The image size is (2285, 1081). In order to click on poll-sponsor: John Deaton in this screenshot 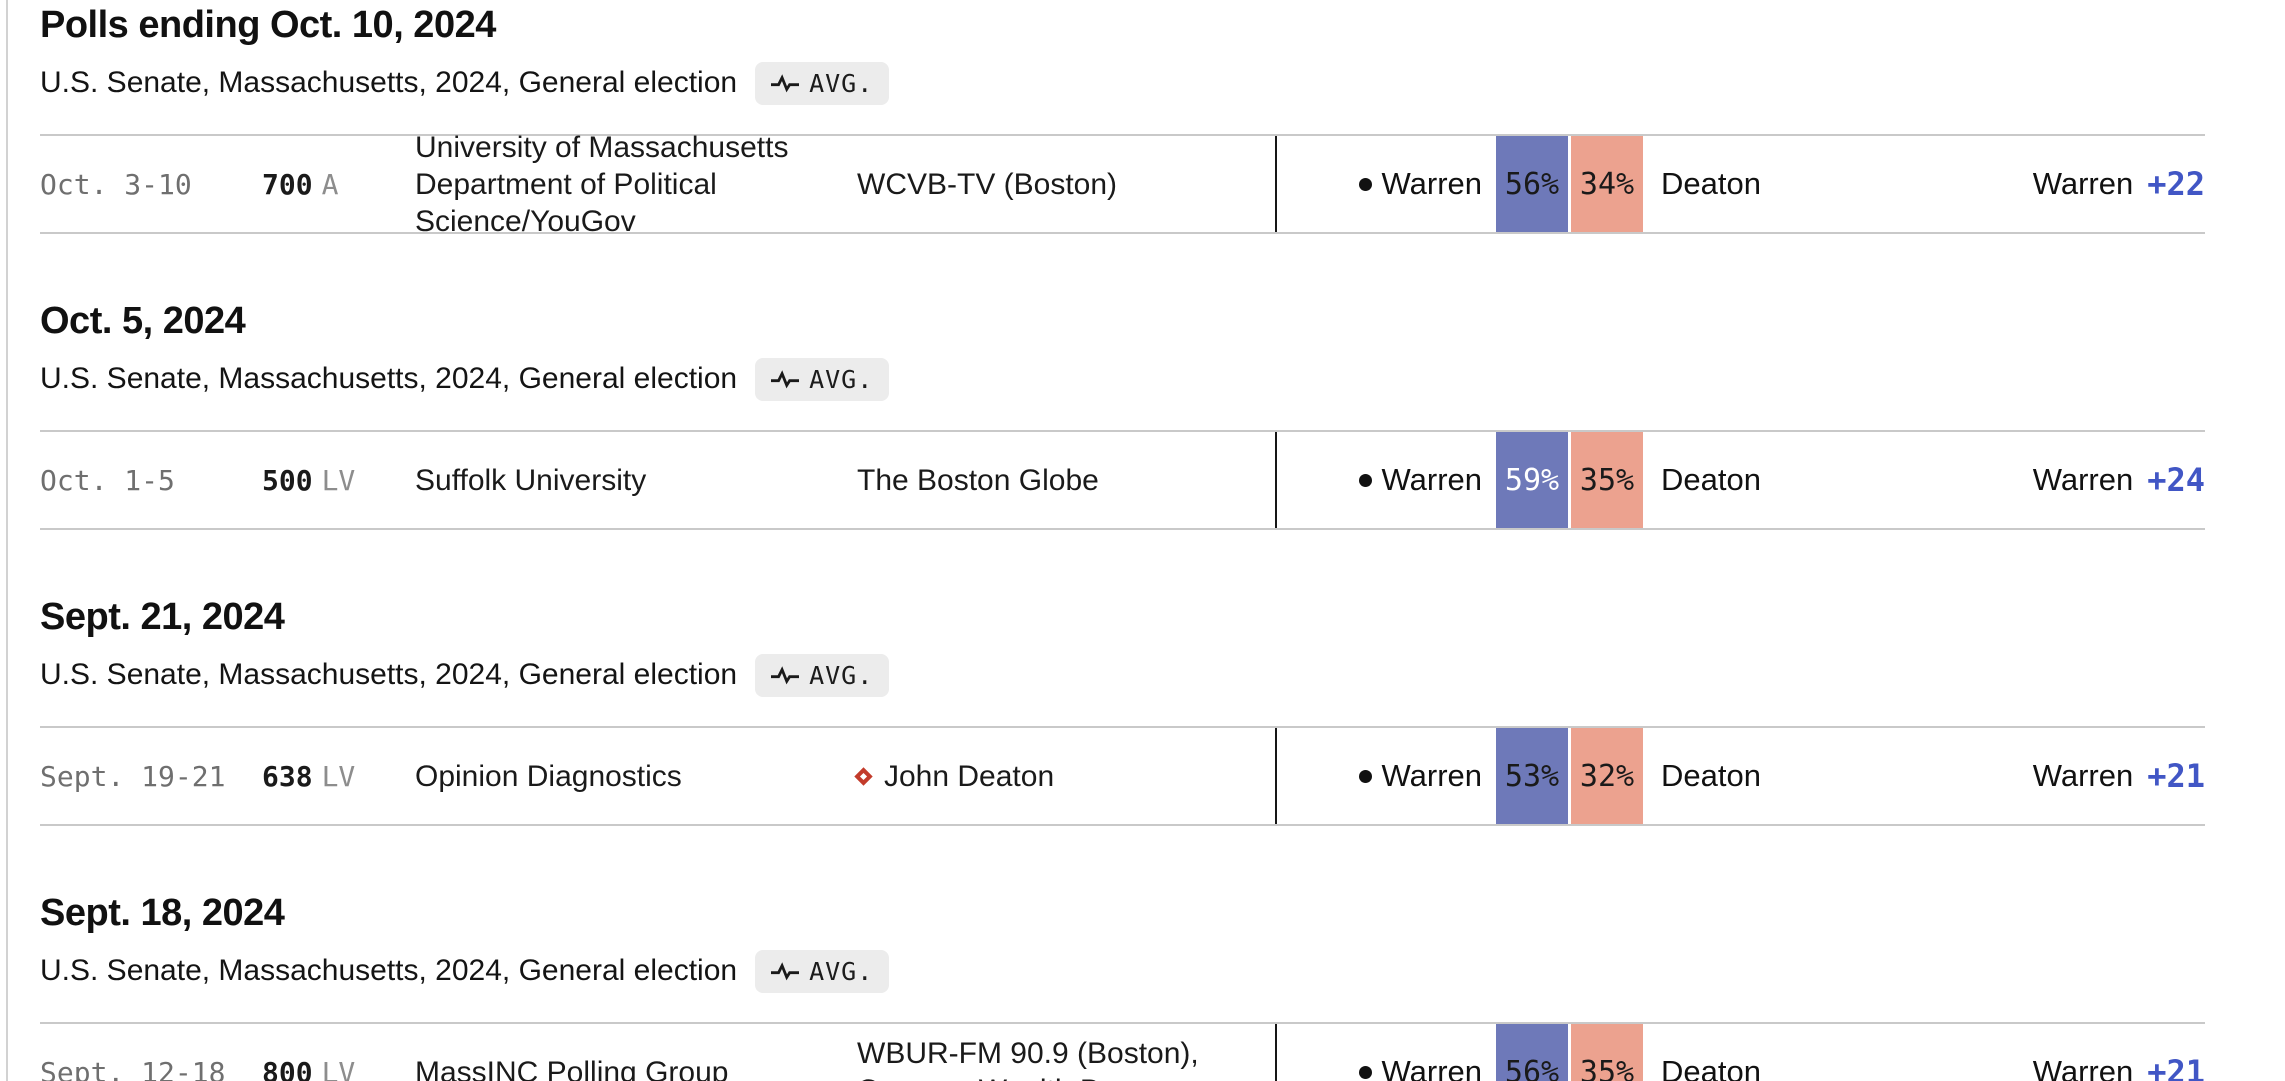, I will do `click(1064, 776)`.